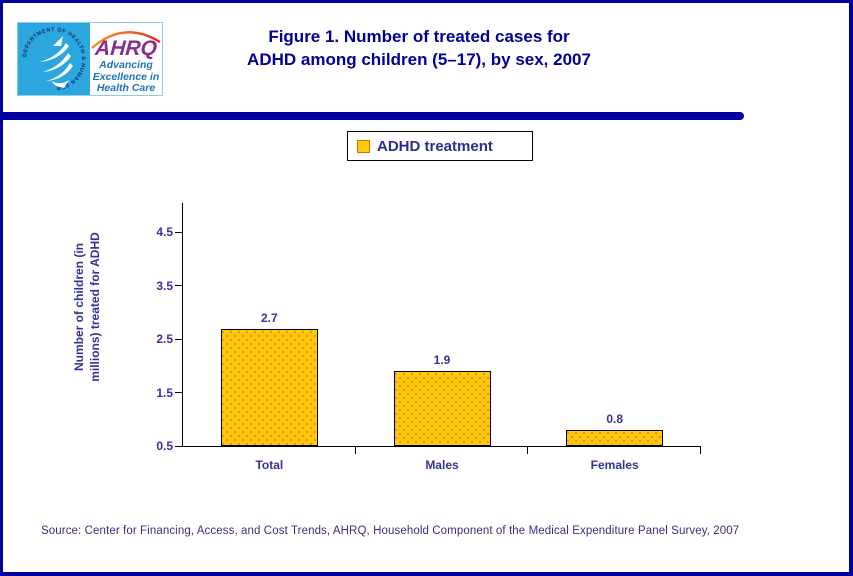  What do you see at coordinates (363, 146) in the screenshot?
I see `legend-swatch-icon` at bounding box center [363, 146].